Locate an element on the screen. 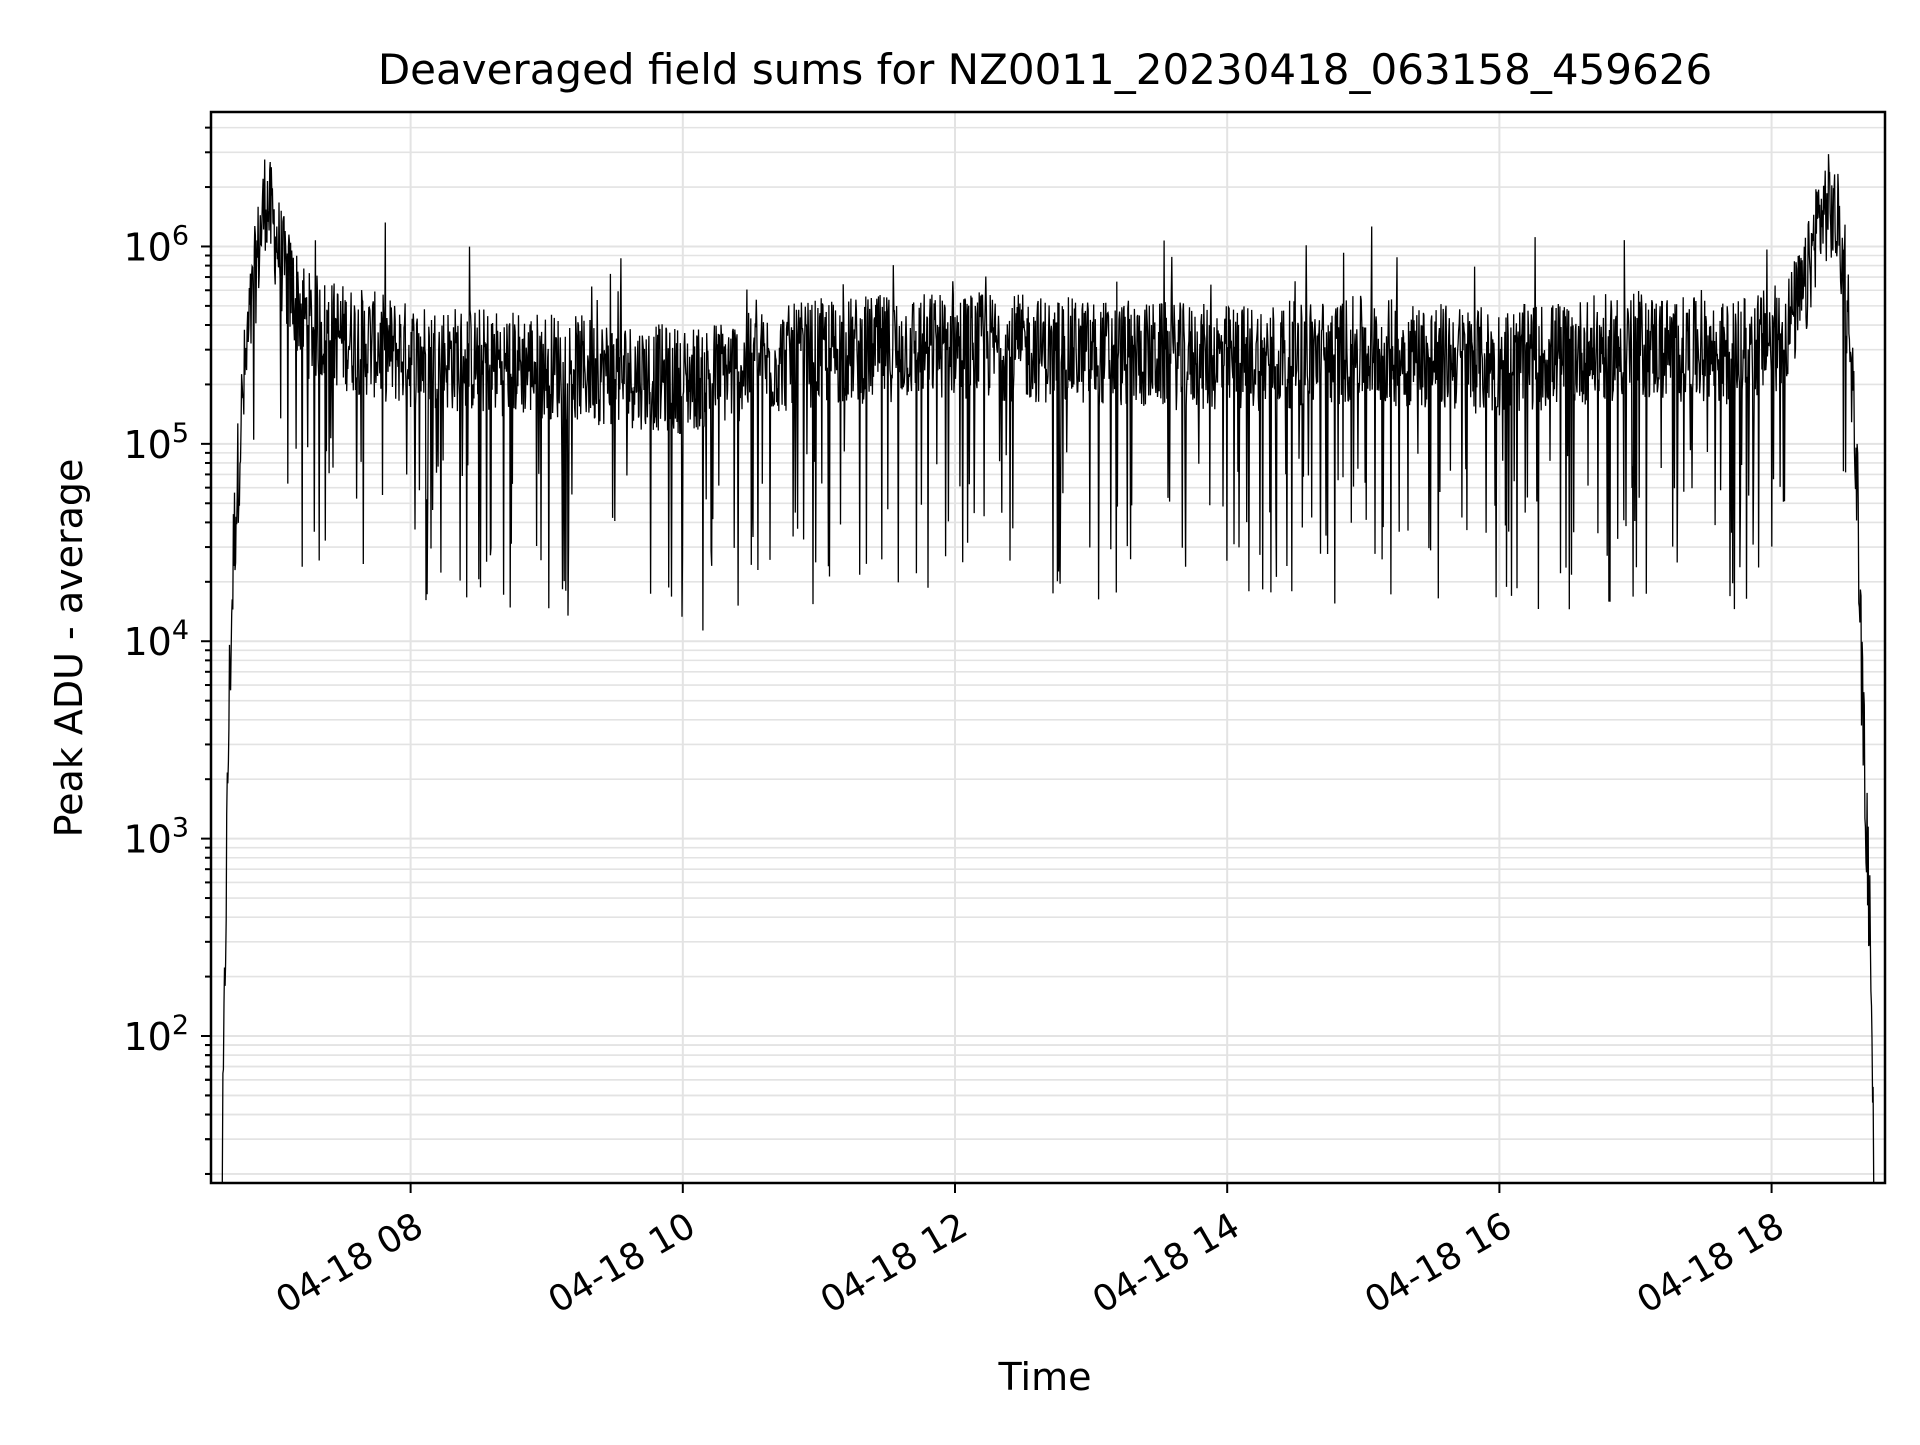 Image resolution: width=1920 pixels, height=1445 pixels. y-ticks: 102 103 104 105 106 is located at coordinates (167, 650).